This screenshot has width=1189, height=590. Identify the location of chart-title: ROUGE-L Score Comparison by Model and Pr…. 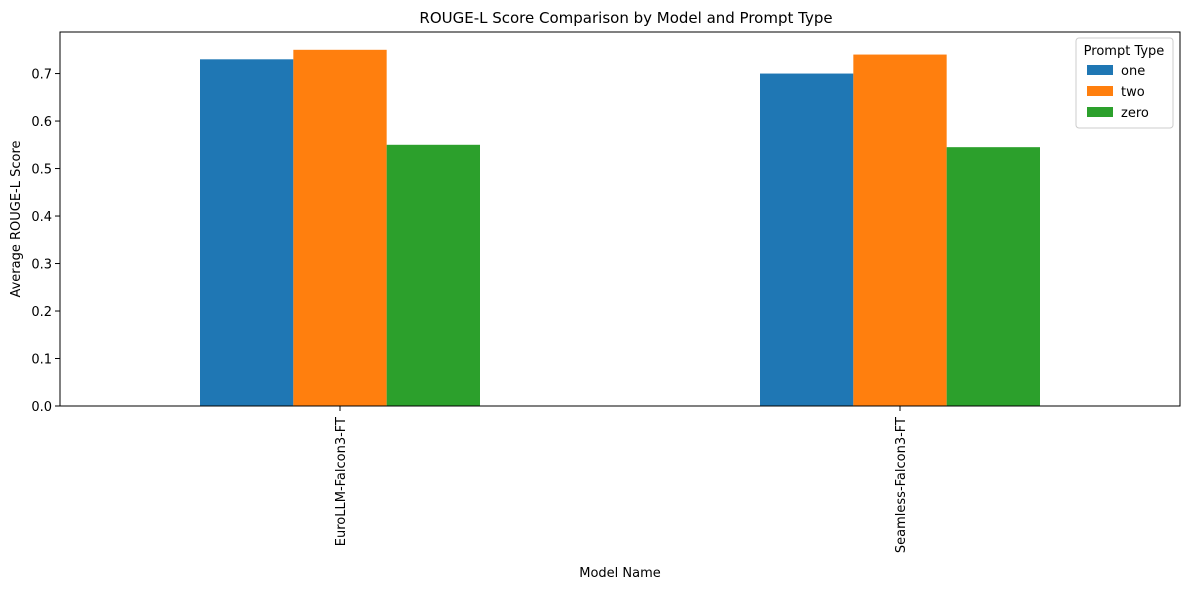
(625, 18).